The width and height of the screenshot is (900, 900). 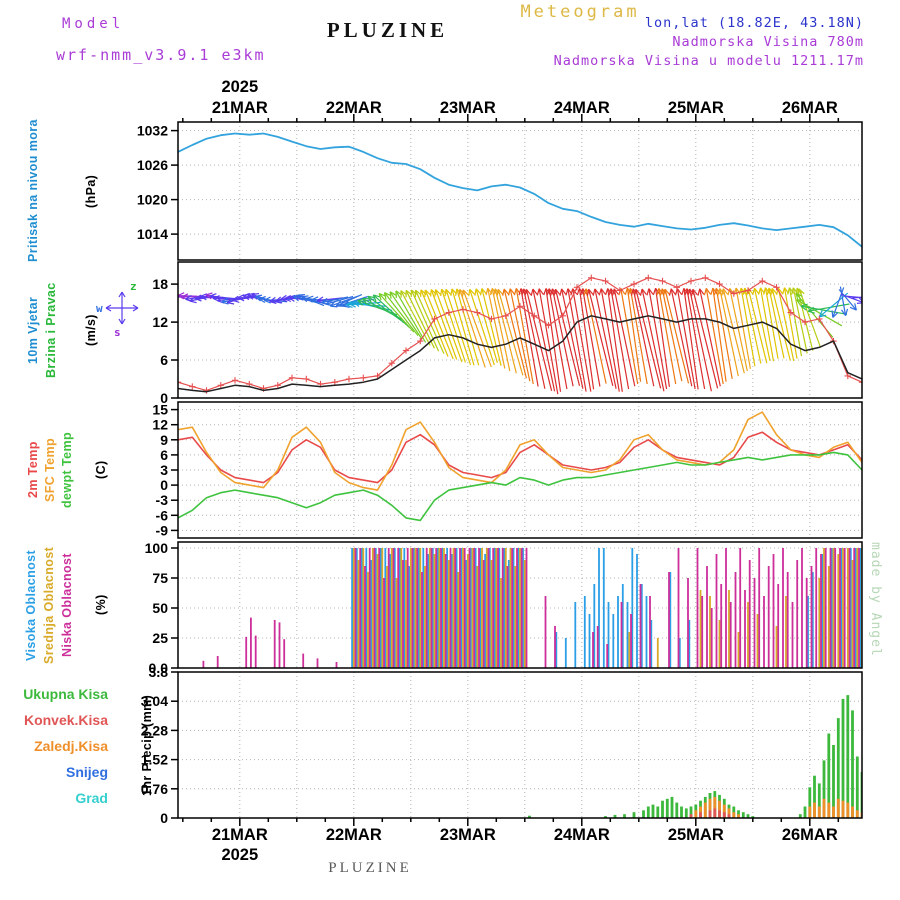 What do you see at coordinates (91, 330) in the screenshot?
I see `wind-unit-label: (m/s)` at bounding box center [91, 330].